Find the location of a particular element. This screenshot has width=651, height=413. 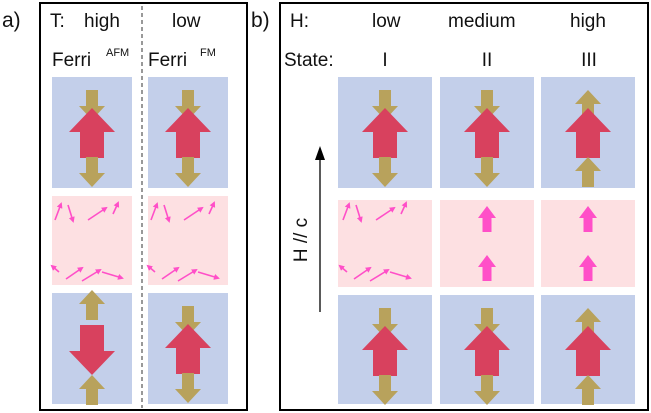

h-level: medium is located at coordinates (482, 21).